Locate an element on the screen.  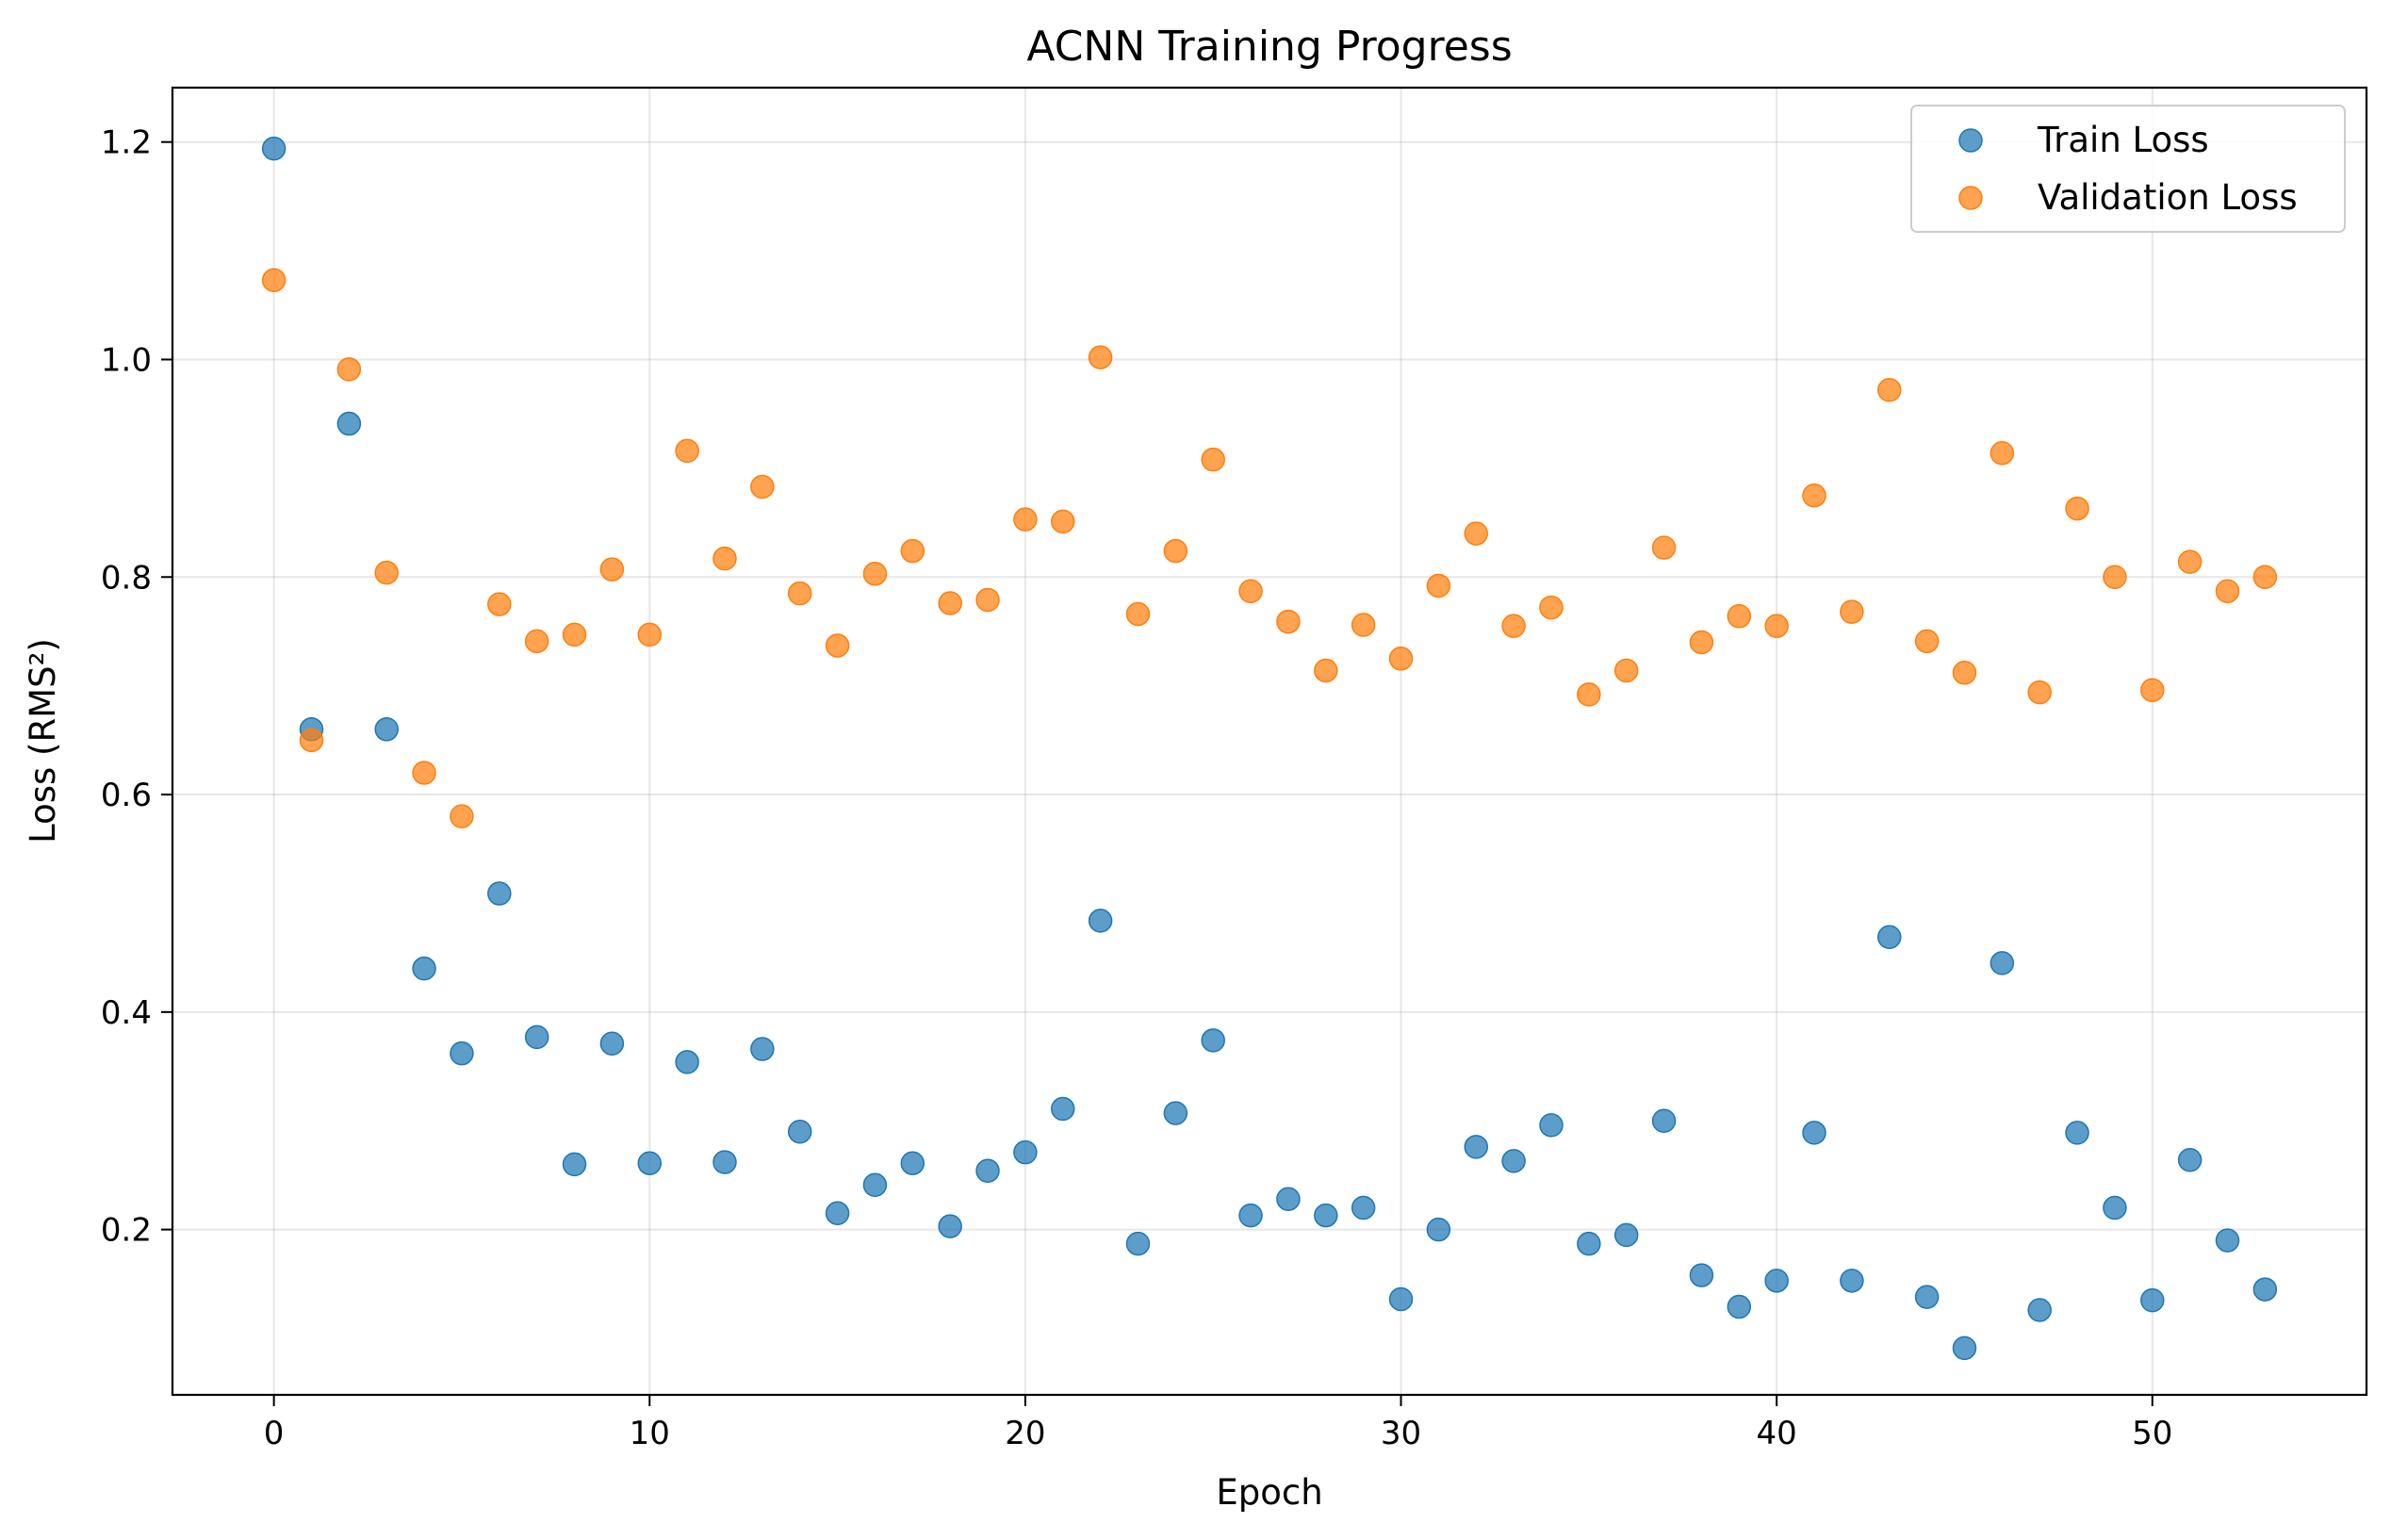
x-tick-label: 20 is located at coordinates (1025, 1433).